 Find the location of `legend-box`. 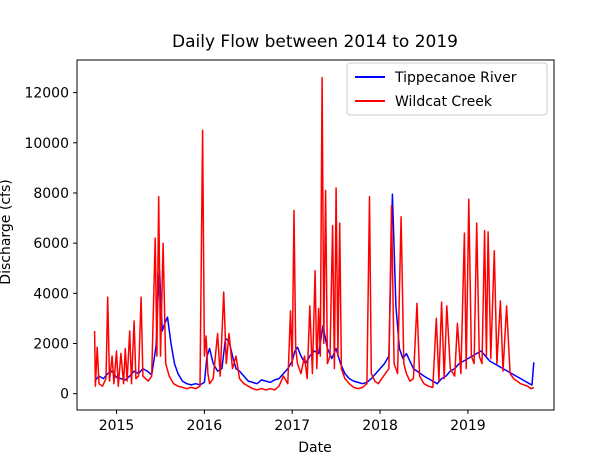

legend-box is located at coordinates (447, 89).